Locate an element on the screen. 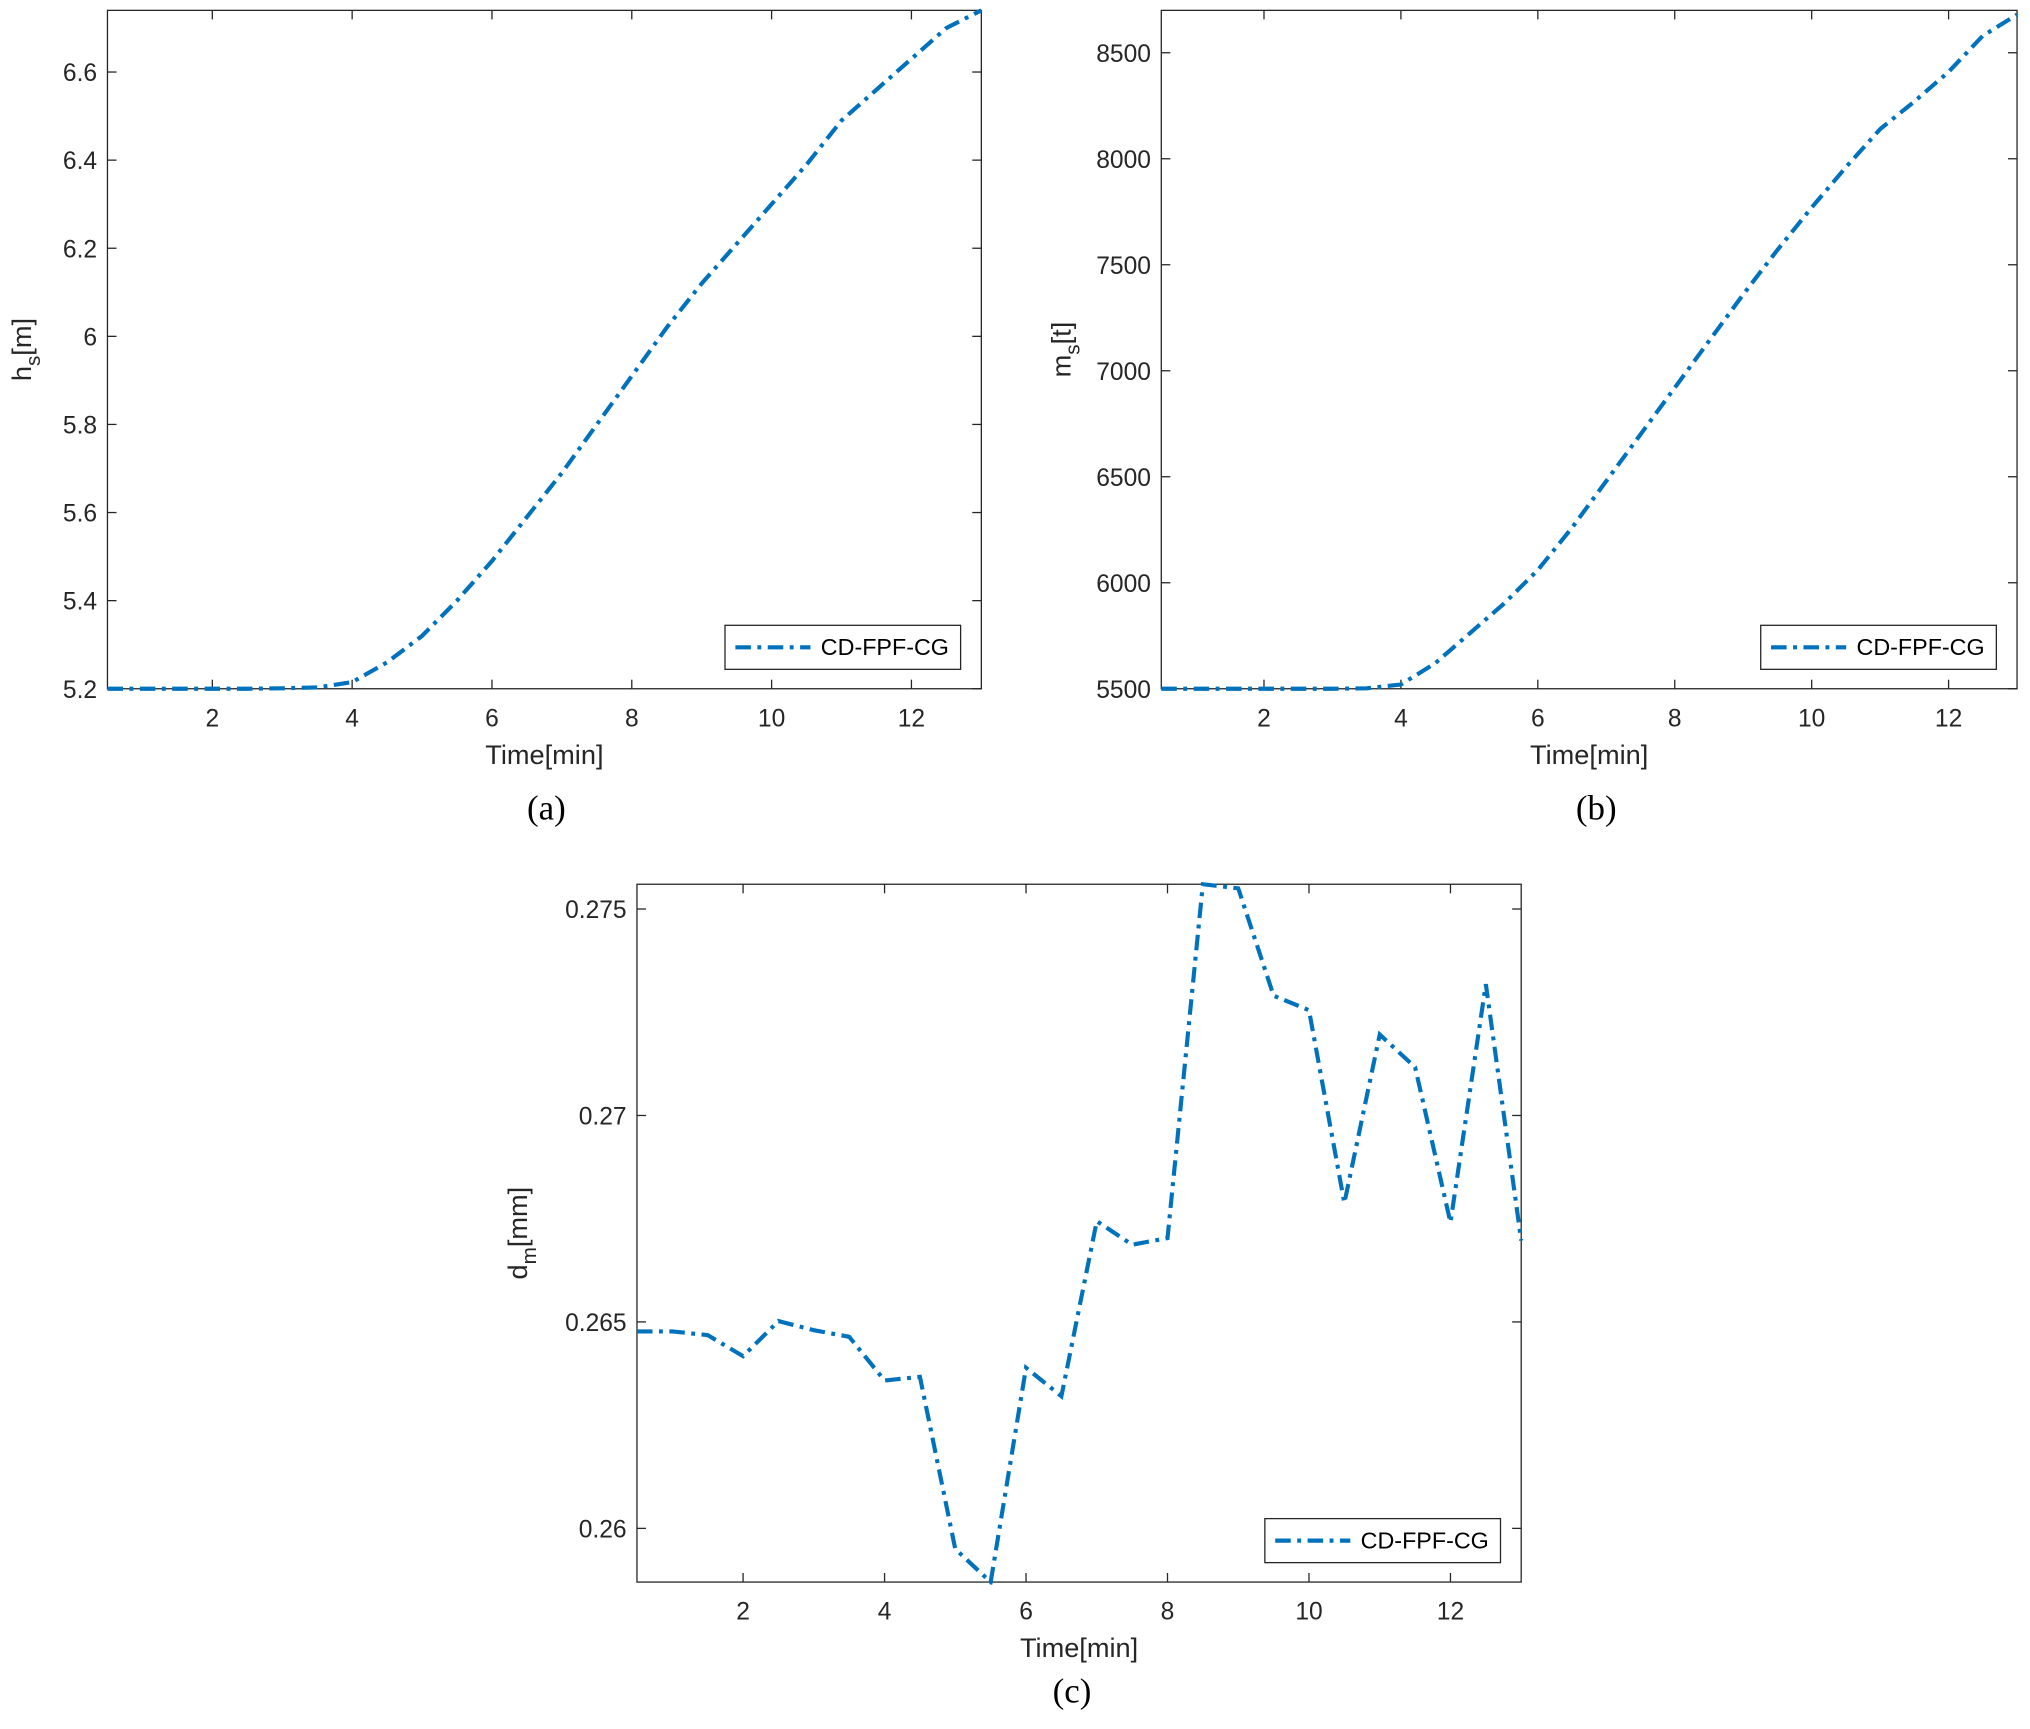  y-tick-label: 0.275 is located at coordinates (596, 910).